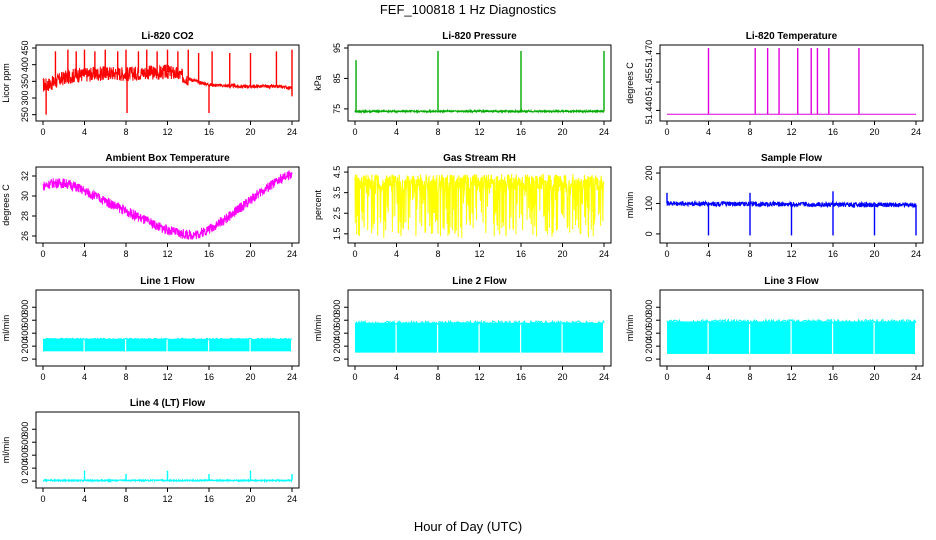  I want to click on y-tick-label: 32, so click(25, 176).